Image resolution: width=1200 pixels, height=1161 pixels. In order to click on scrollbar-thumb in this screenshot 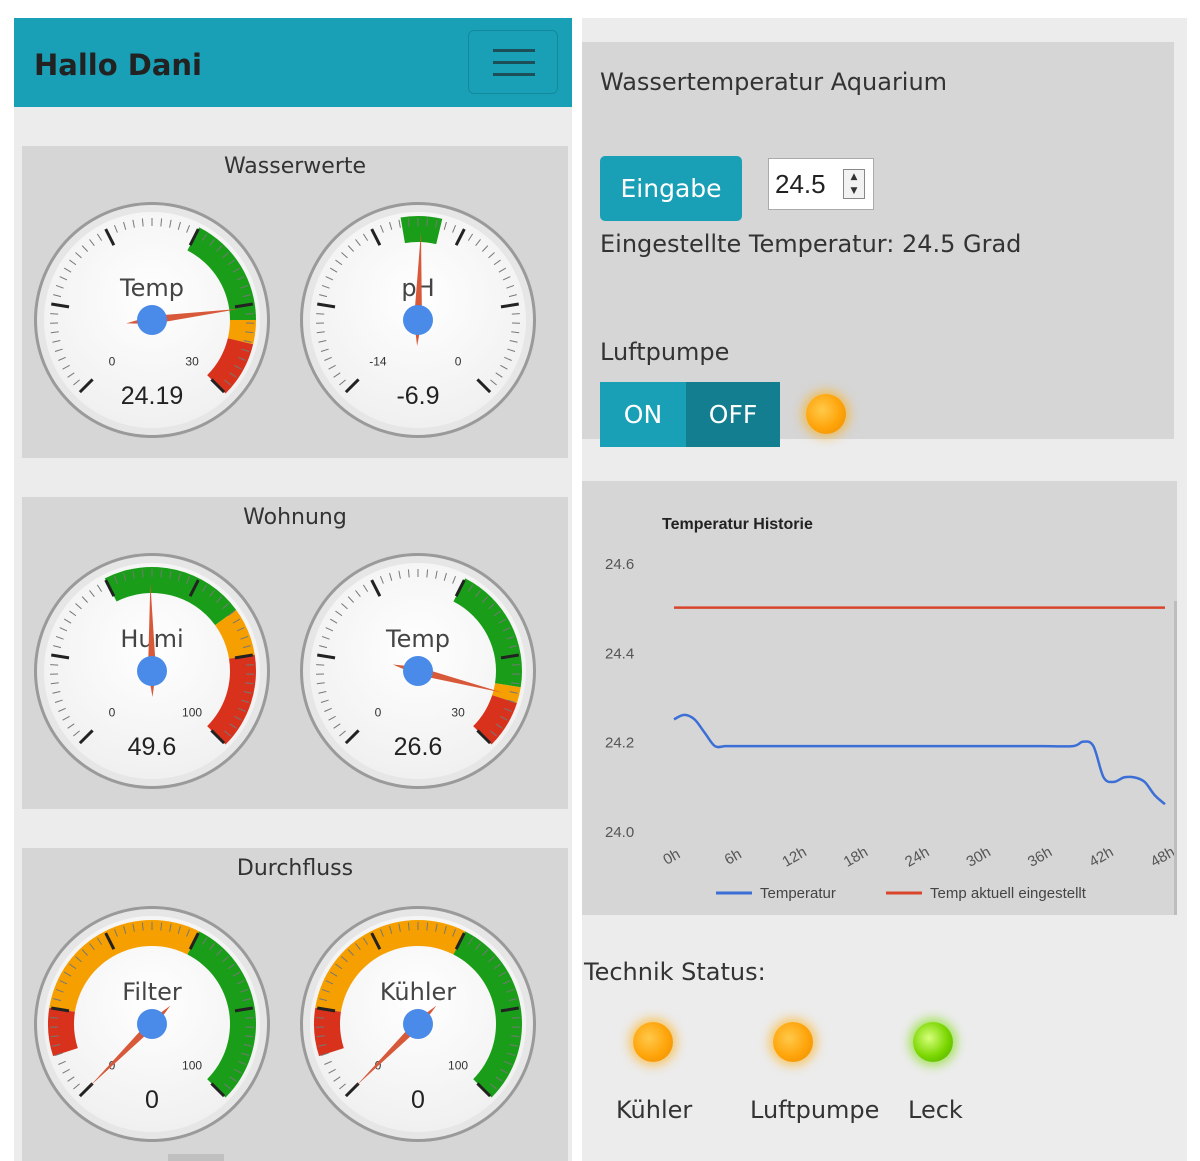, I will do `click(196, 1157)`.